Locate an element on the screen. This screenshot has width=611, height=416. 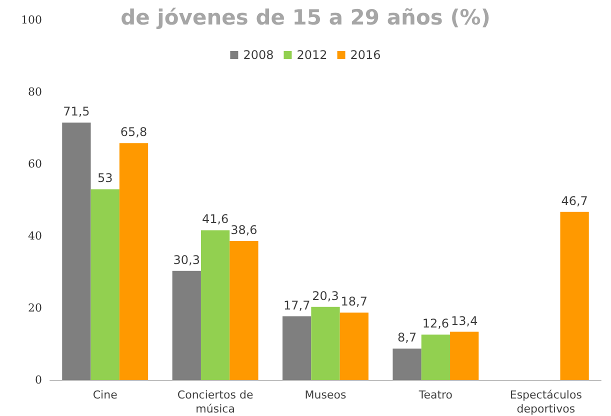
data-label: 18,7 is located at coordinates (354, 301).